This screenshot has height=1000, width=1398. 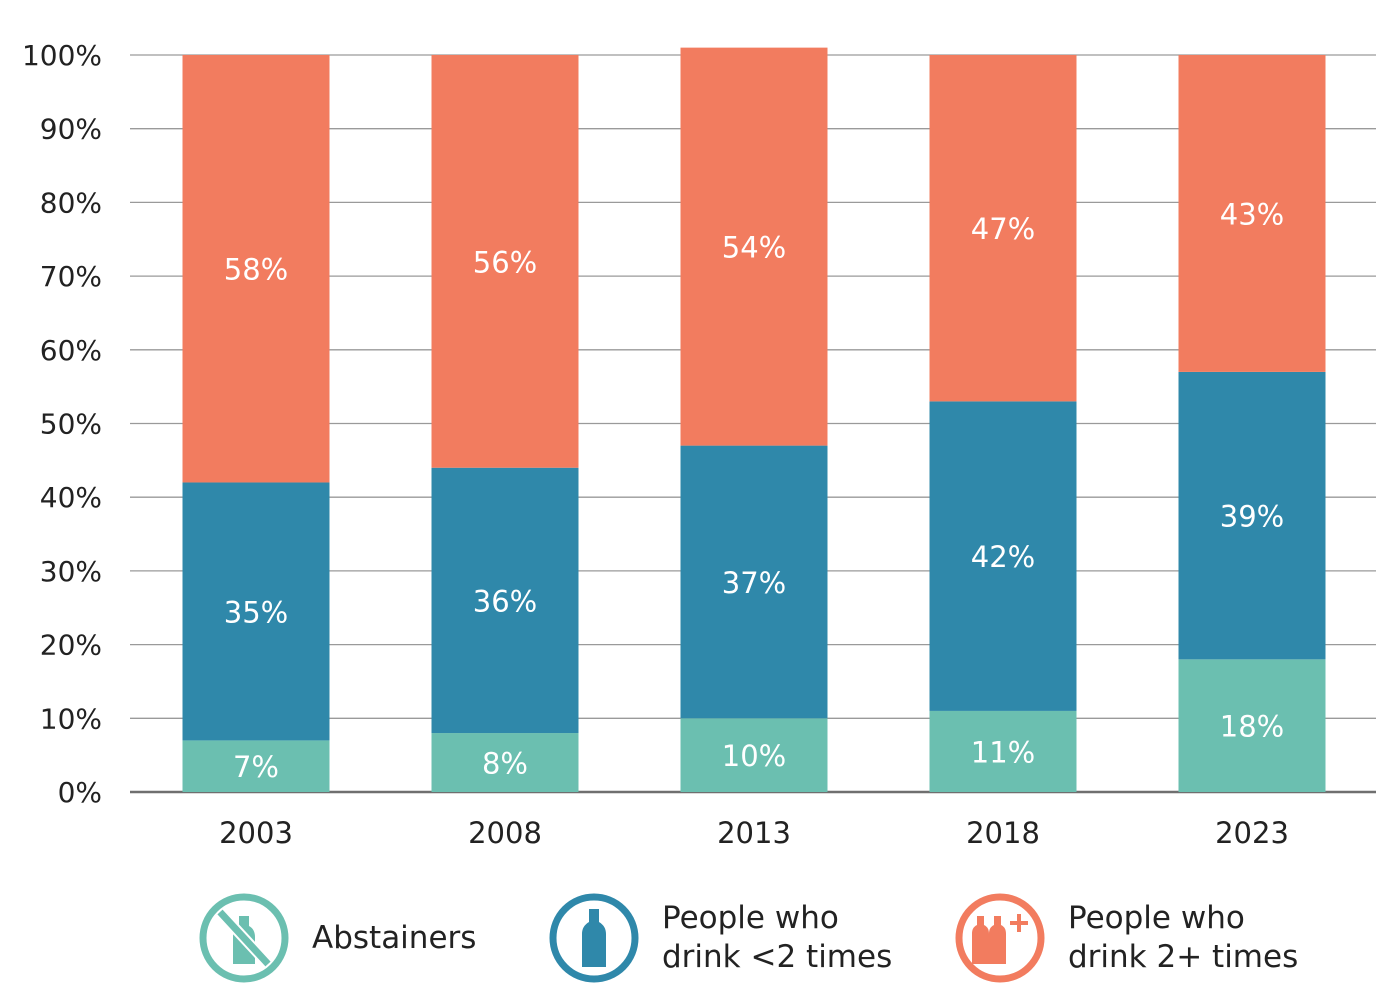 I want to click on data-label: 42%, so click(x=1003, y=557).